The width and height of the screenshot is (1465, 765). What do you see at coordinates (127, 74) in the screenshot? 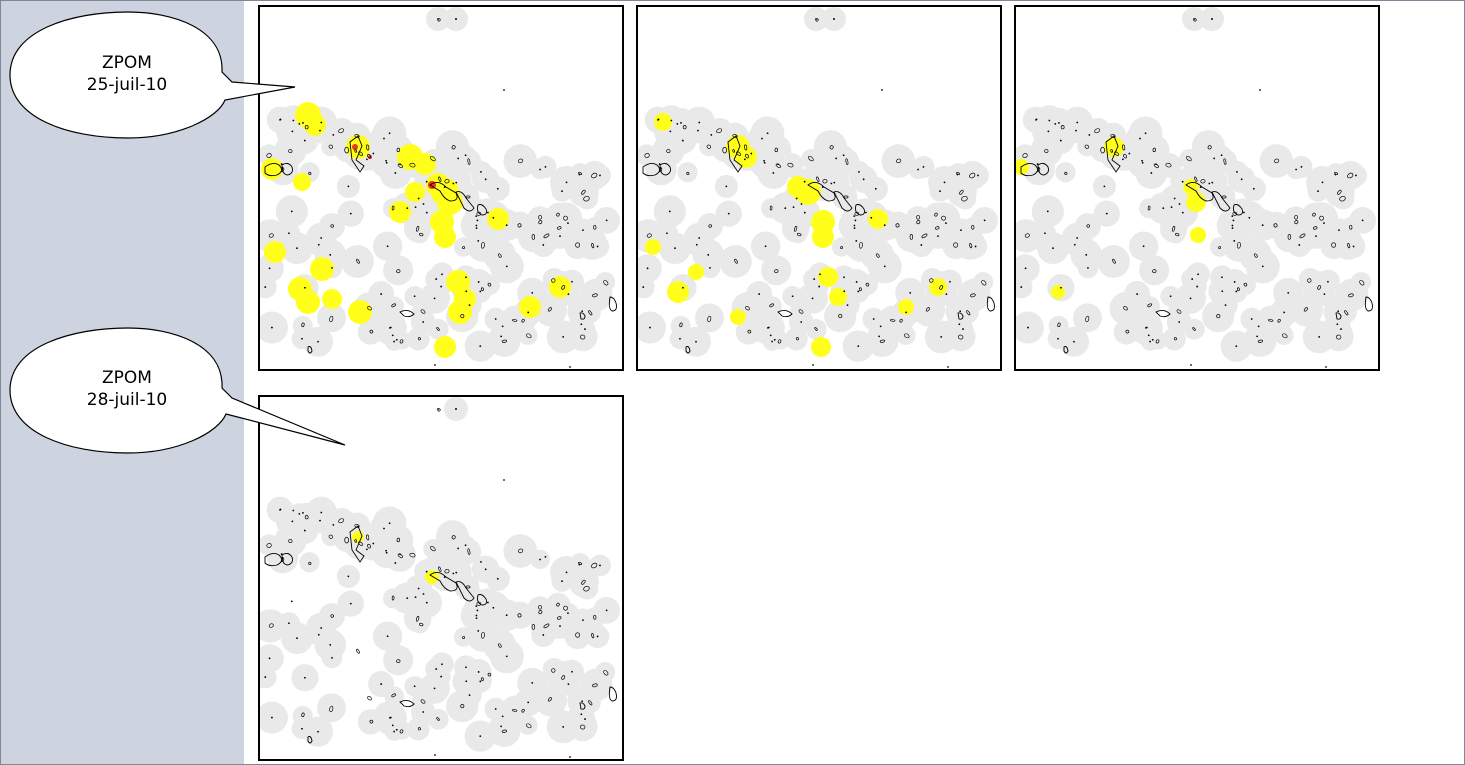
I see `callout-label-1: ZPOM 25-juil-10` at bounding box center [127, 74].